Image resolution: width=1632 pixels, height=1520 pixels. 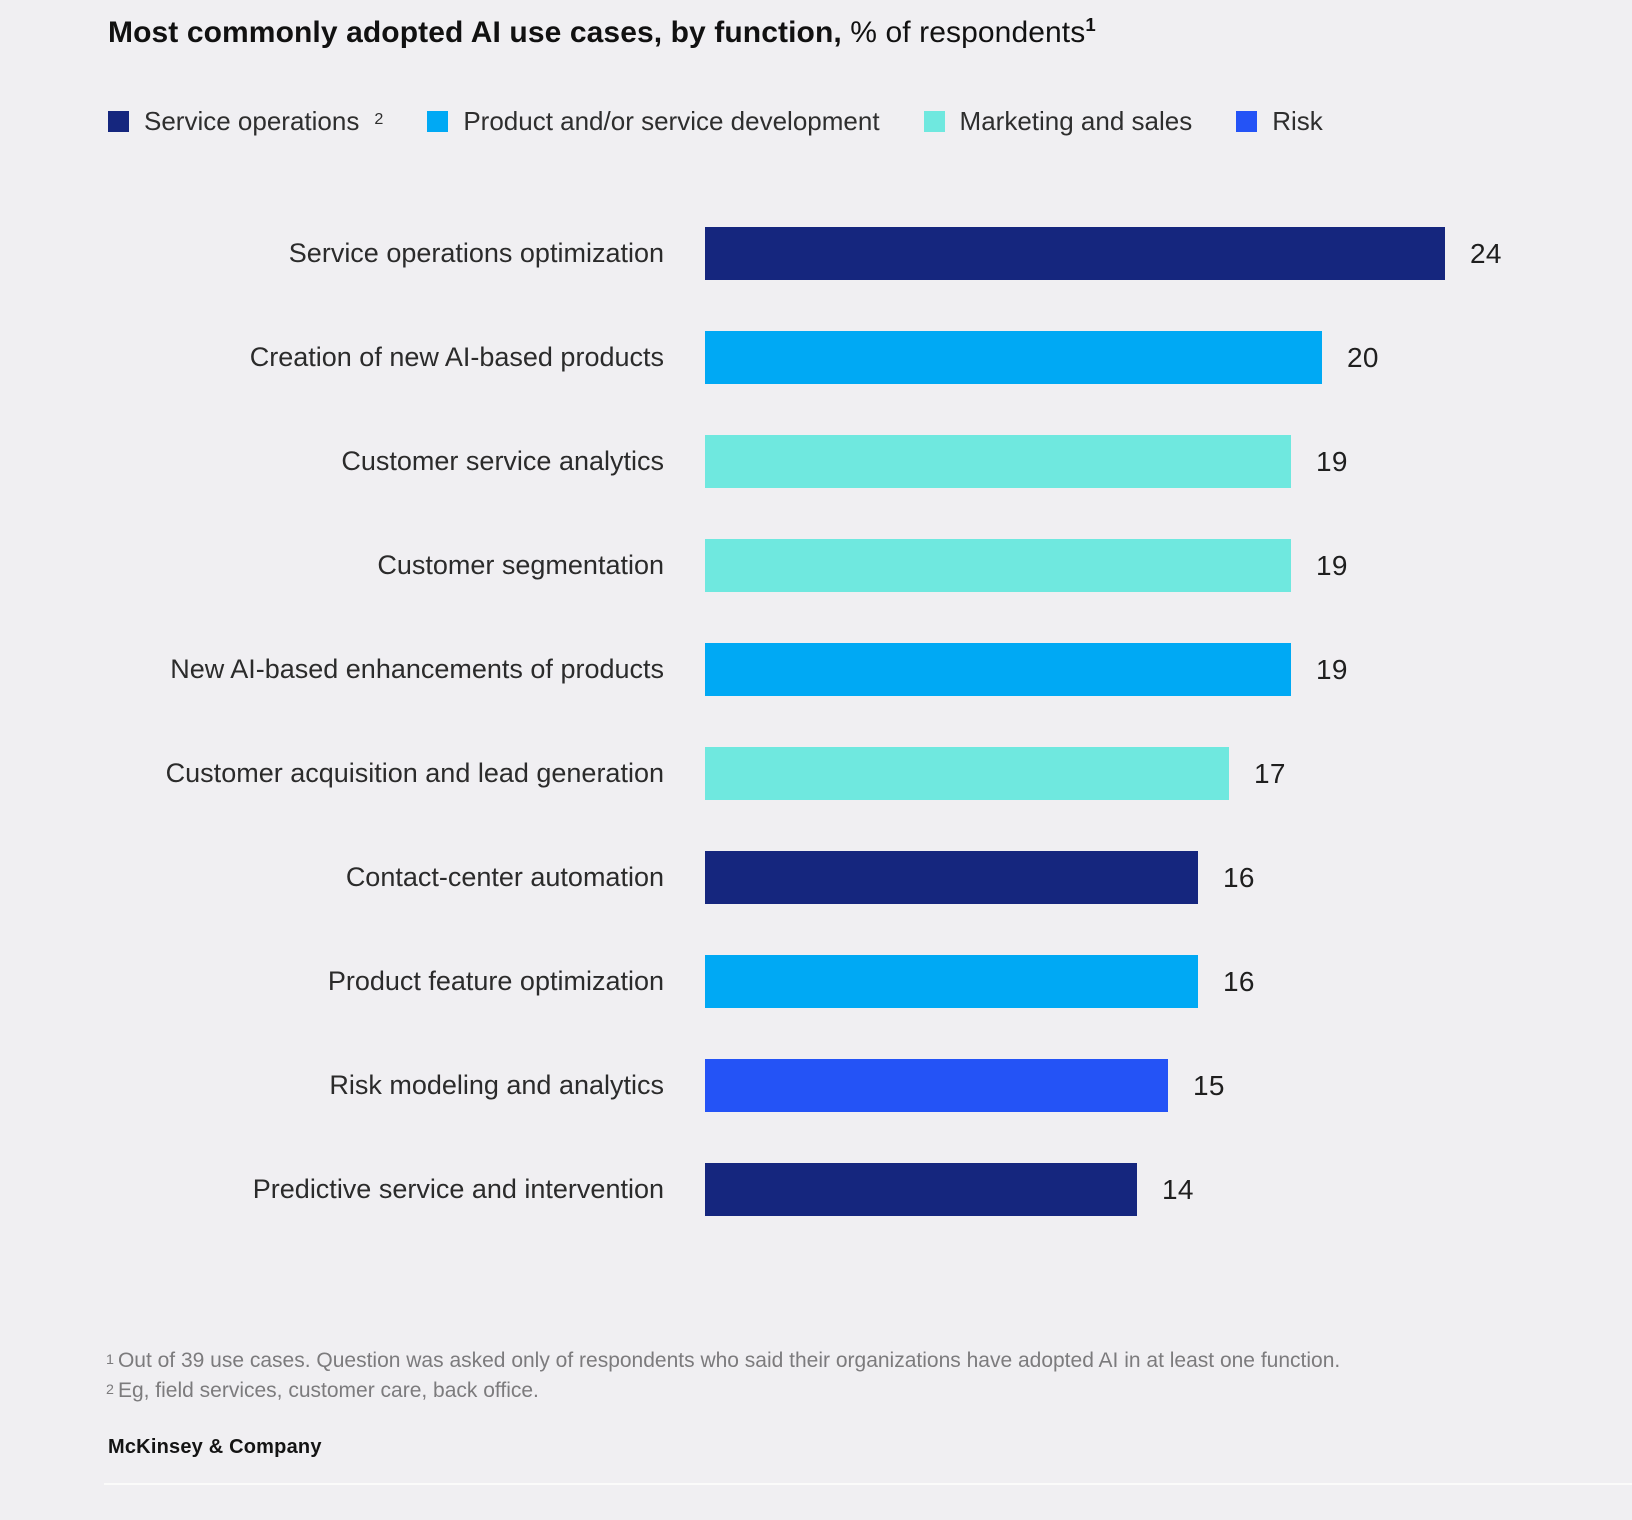 I want to click on legend-label: Marketing and sales, so click(x=1076, y=121).